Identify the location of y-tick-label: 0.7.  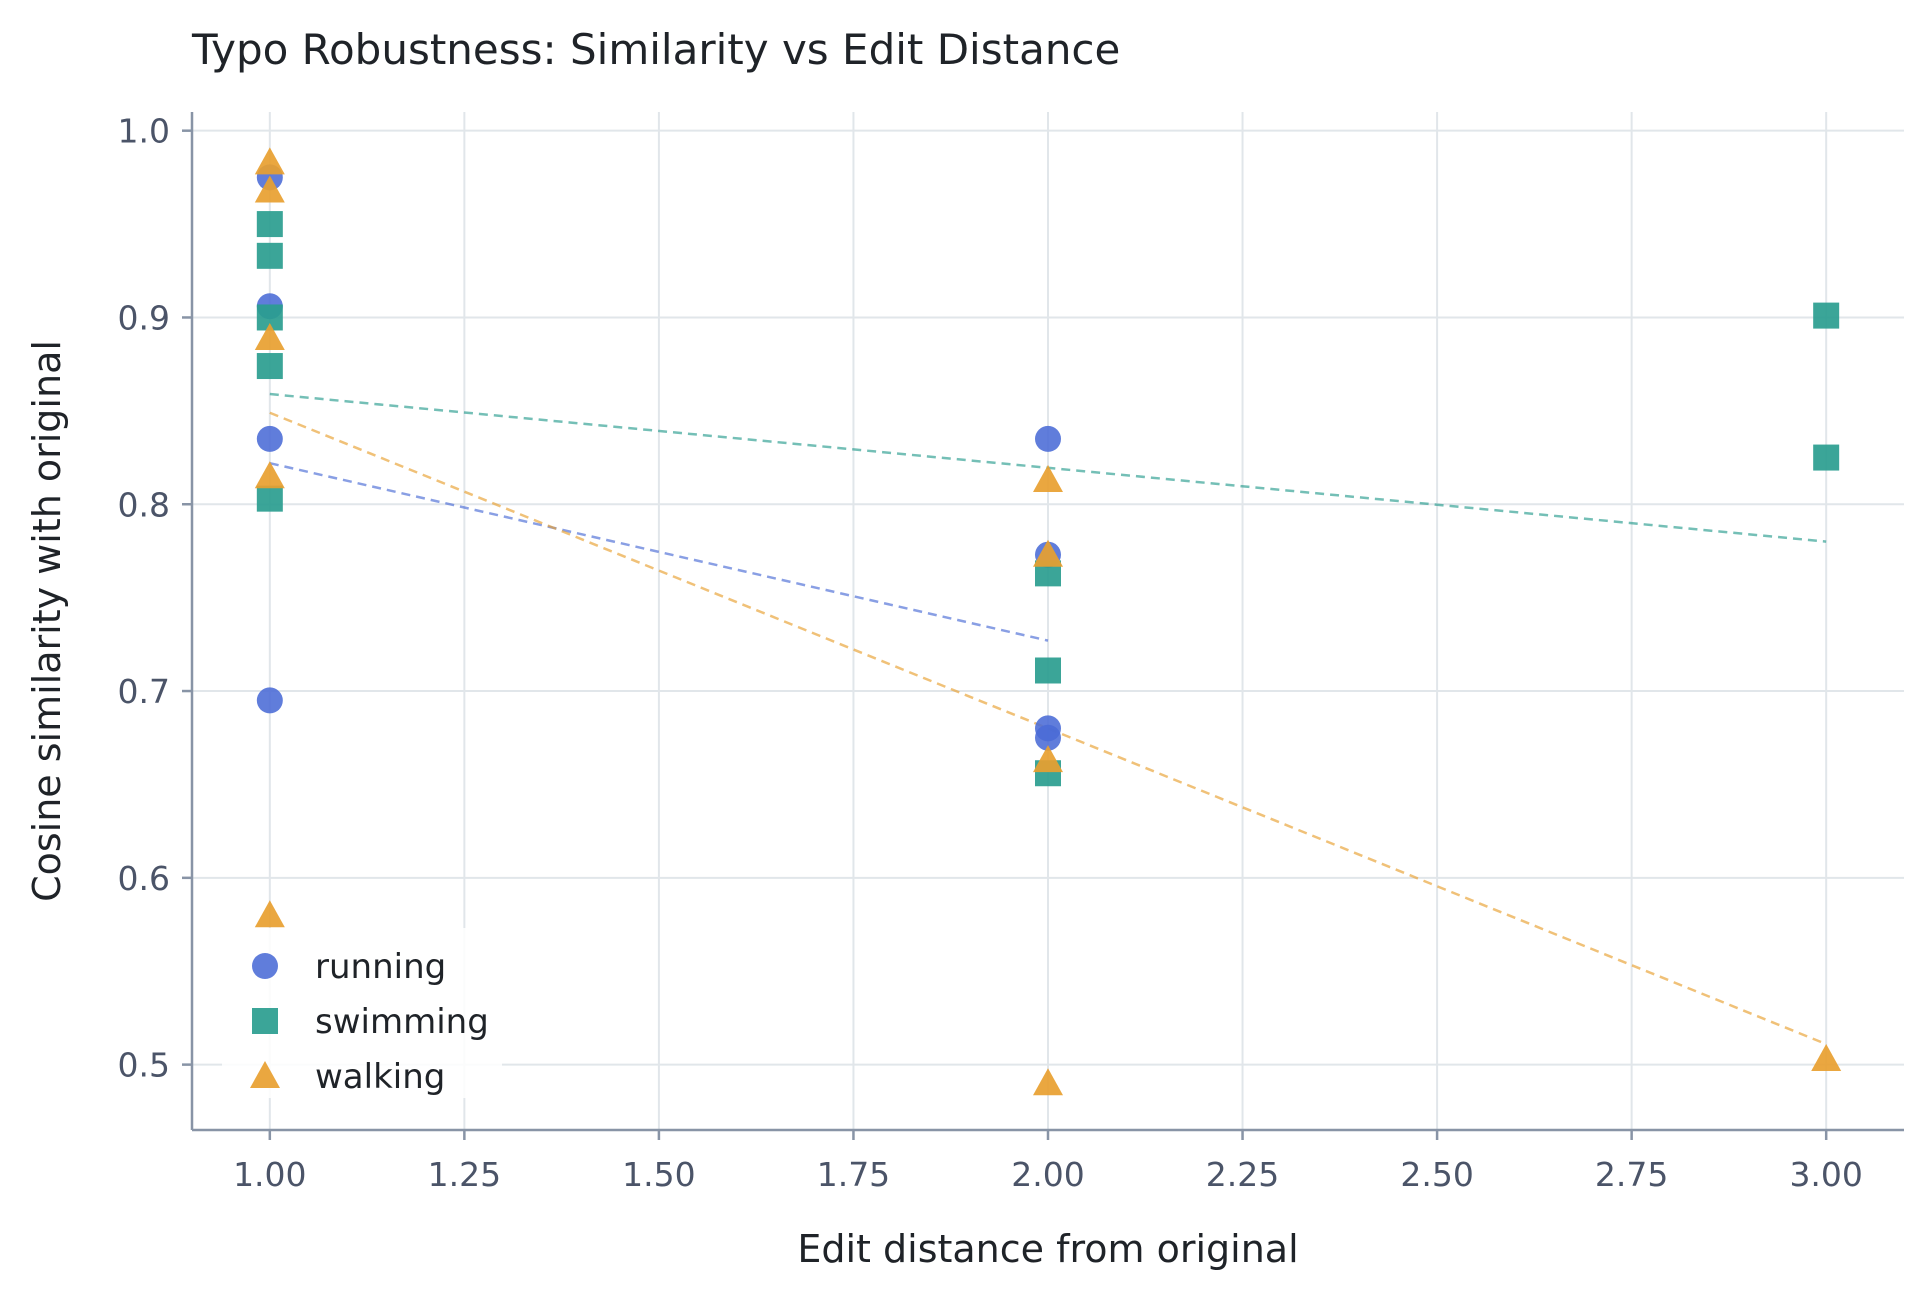
(144, 691).